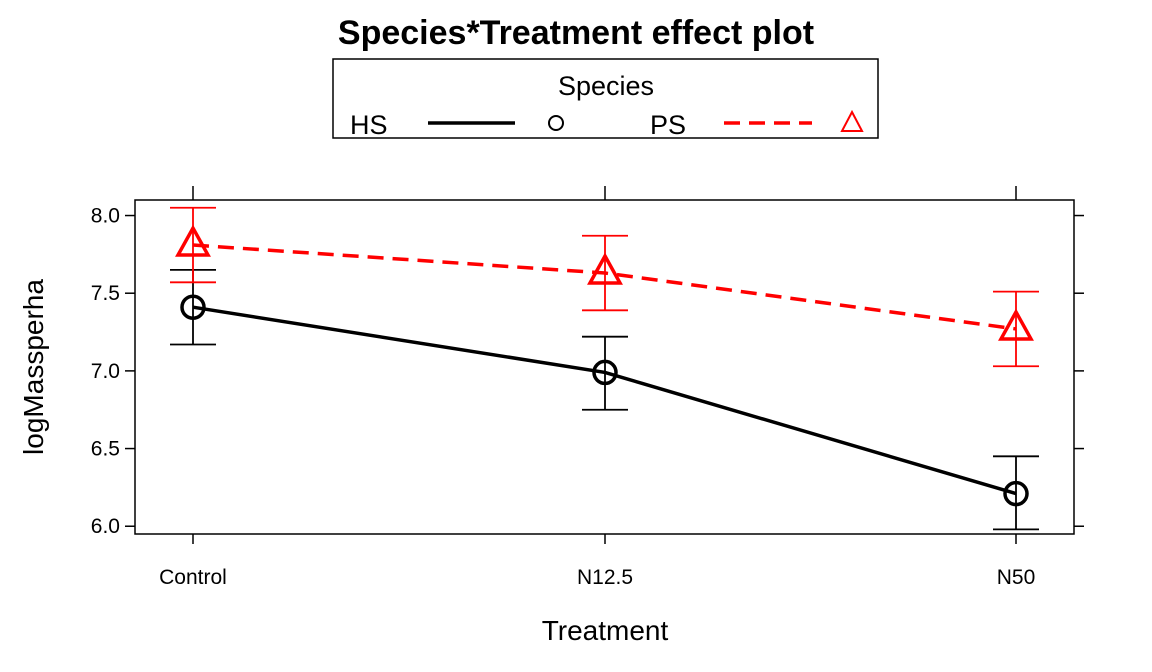 The image size is (1152, 672). I want to click on legend-marker-hs, so click(556, 123).